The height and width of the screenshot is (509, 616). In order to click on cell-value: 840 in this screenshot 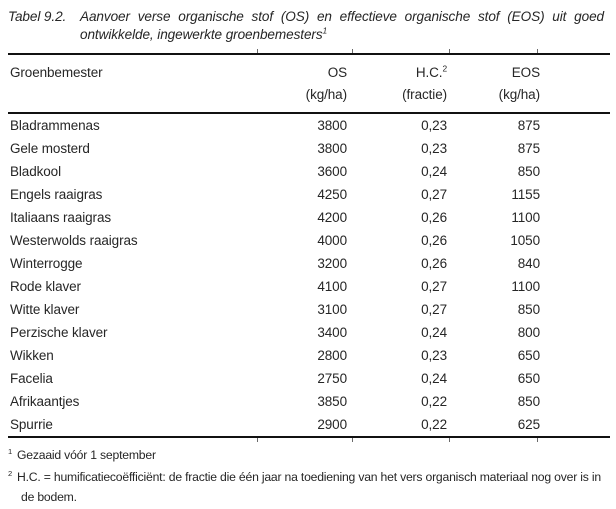, I will do `click(528, 263)`.